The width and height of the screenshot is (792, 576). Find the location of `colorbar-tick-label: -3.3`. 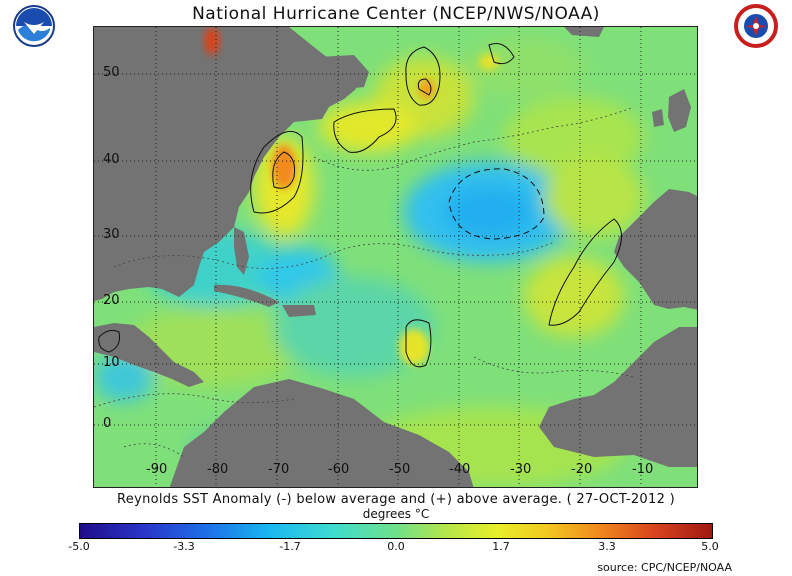

colorbar-tick-label: -3.3 is located at coordinates (184, 546).